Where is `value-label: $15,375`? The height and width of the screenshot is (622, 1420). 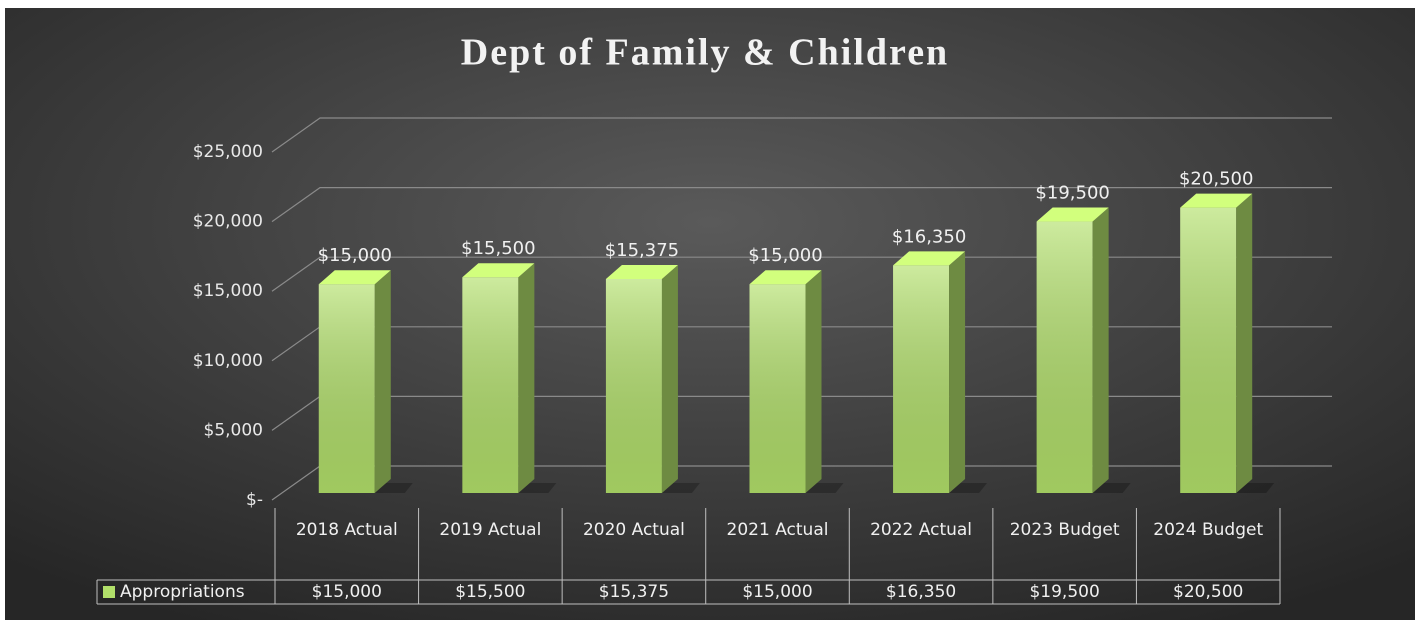
value-label: $15,375 is located at coordinates (642, 250).